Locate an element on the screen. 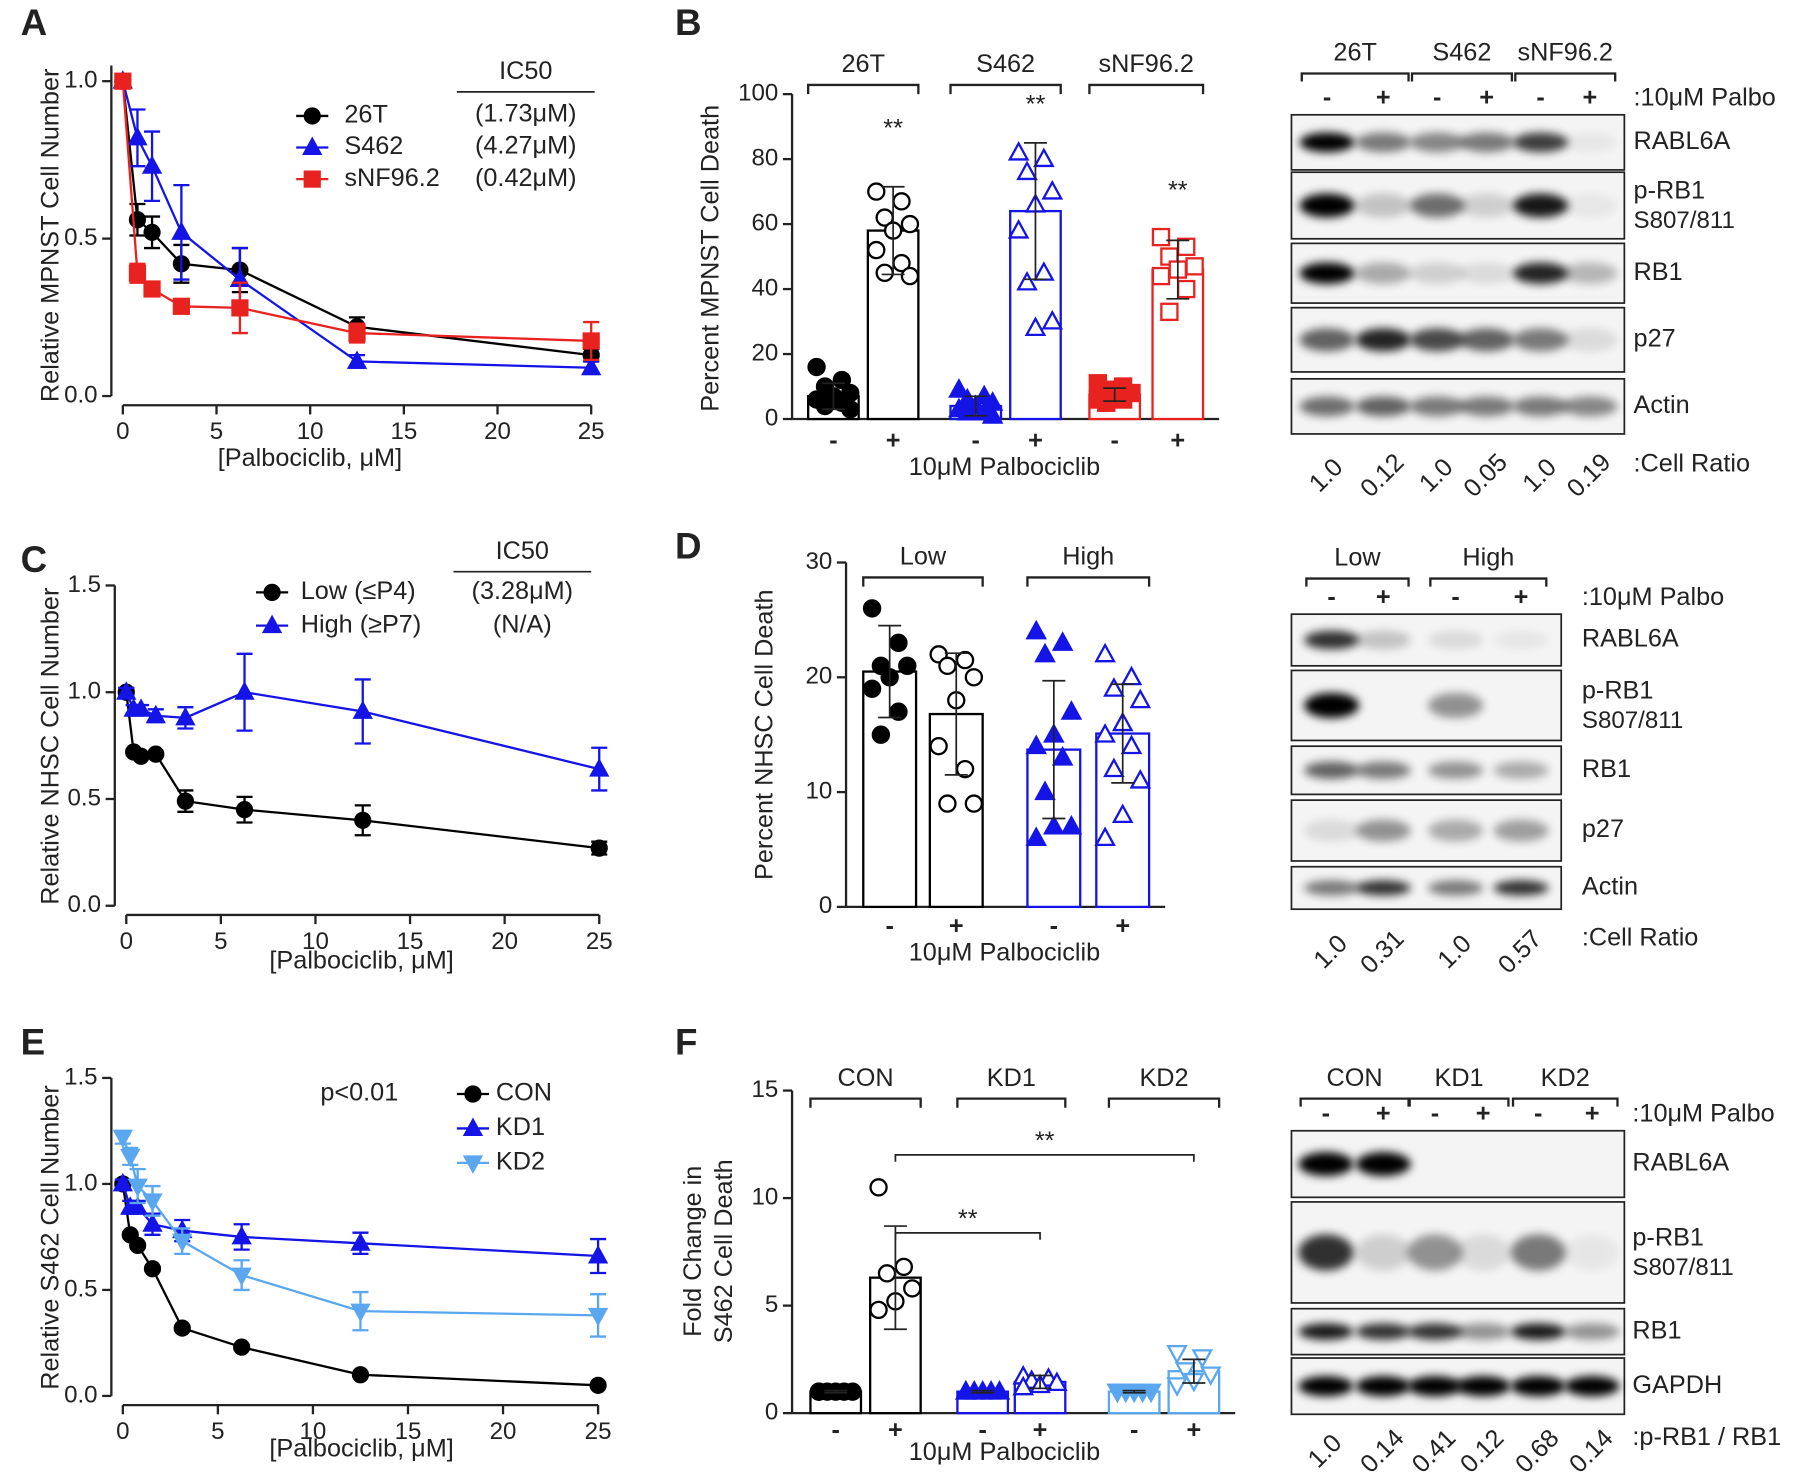  x-tick-label: 25 is located at coordinates (591, 431).